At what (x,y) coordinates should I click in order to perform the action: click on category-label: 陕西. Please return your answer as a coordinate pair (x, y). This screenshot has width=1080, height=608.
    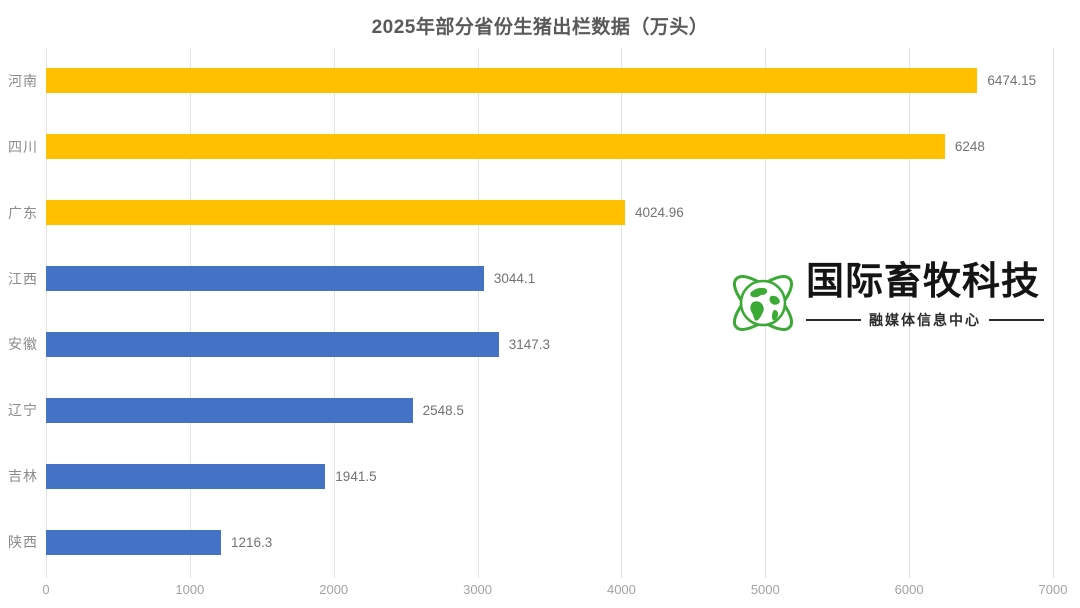
    Looking at the image, I should click on (23, 542).